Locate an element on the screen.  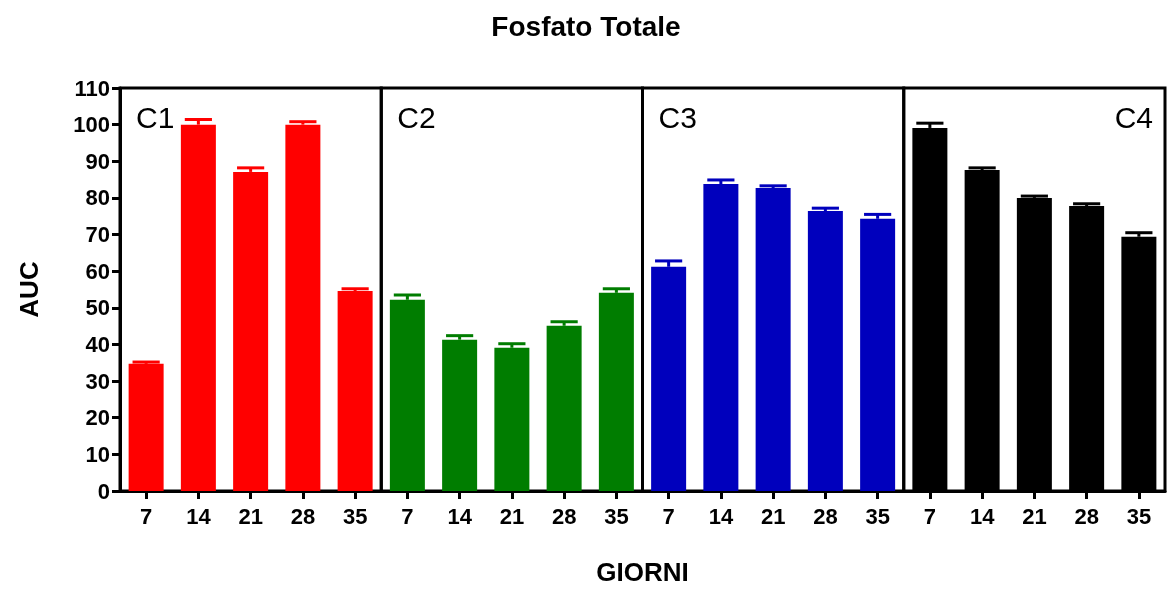
annotation: C3 is located at coordinates (677, 117).